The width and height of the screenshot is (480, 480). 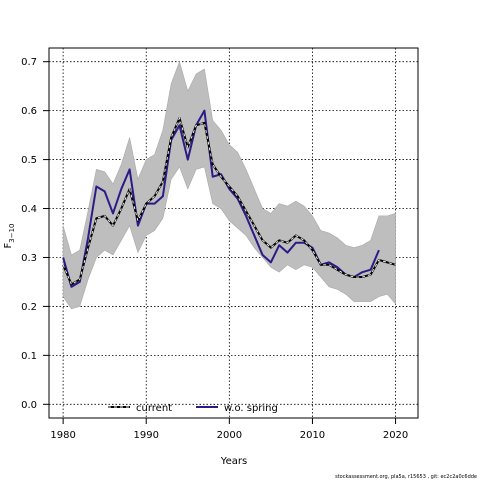 What do you see at coordinates (29, 405) in the screenshot?
I see `y-tick-label: 0.0` at bounding box center [29, 405].